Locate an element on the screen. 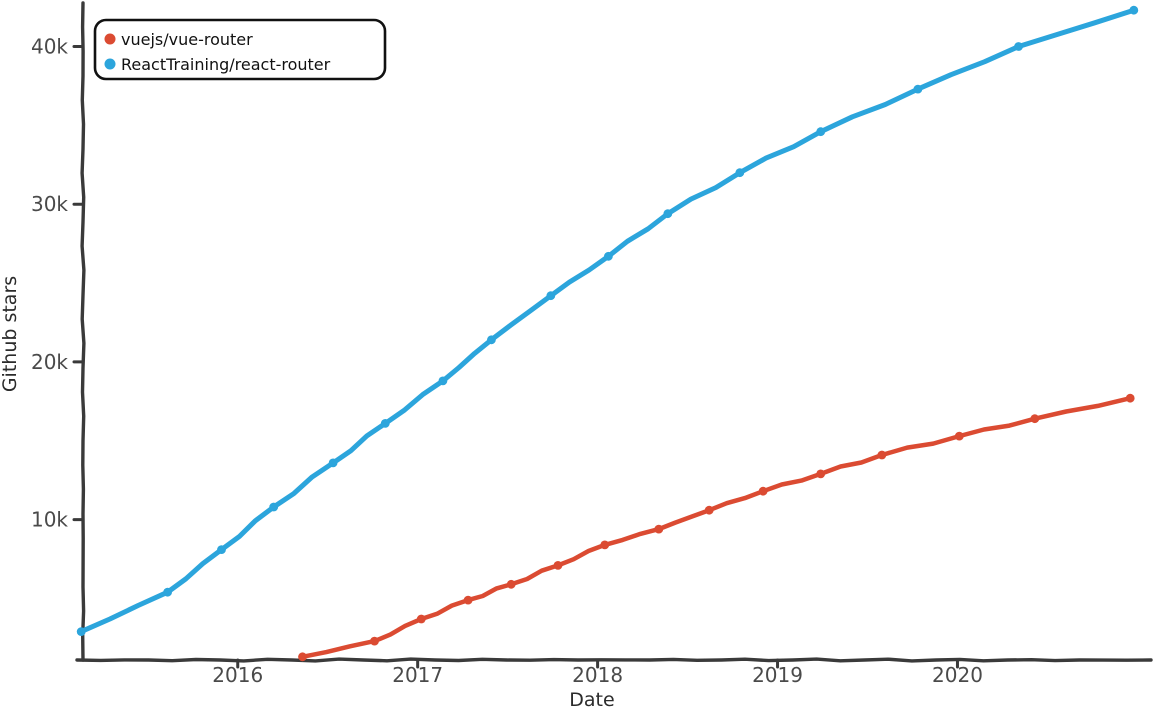 The width and height of the screenshot is (1154, 717). x-axis-line is located at coordinates (614, 660).